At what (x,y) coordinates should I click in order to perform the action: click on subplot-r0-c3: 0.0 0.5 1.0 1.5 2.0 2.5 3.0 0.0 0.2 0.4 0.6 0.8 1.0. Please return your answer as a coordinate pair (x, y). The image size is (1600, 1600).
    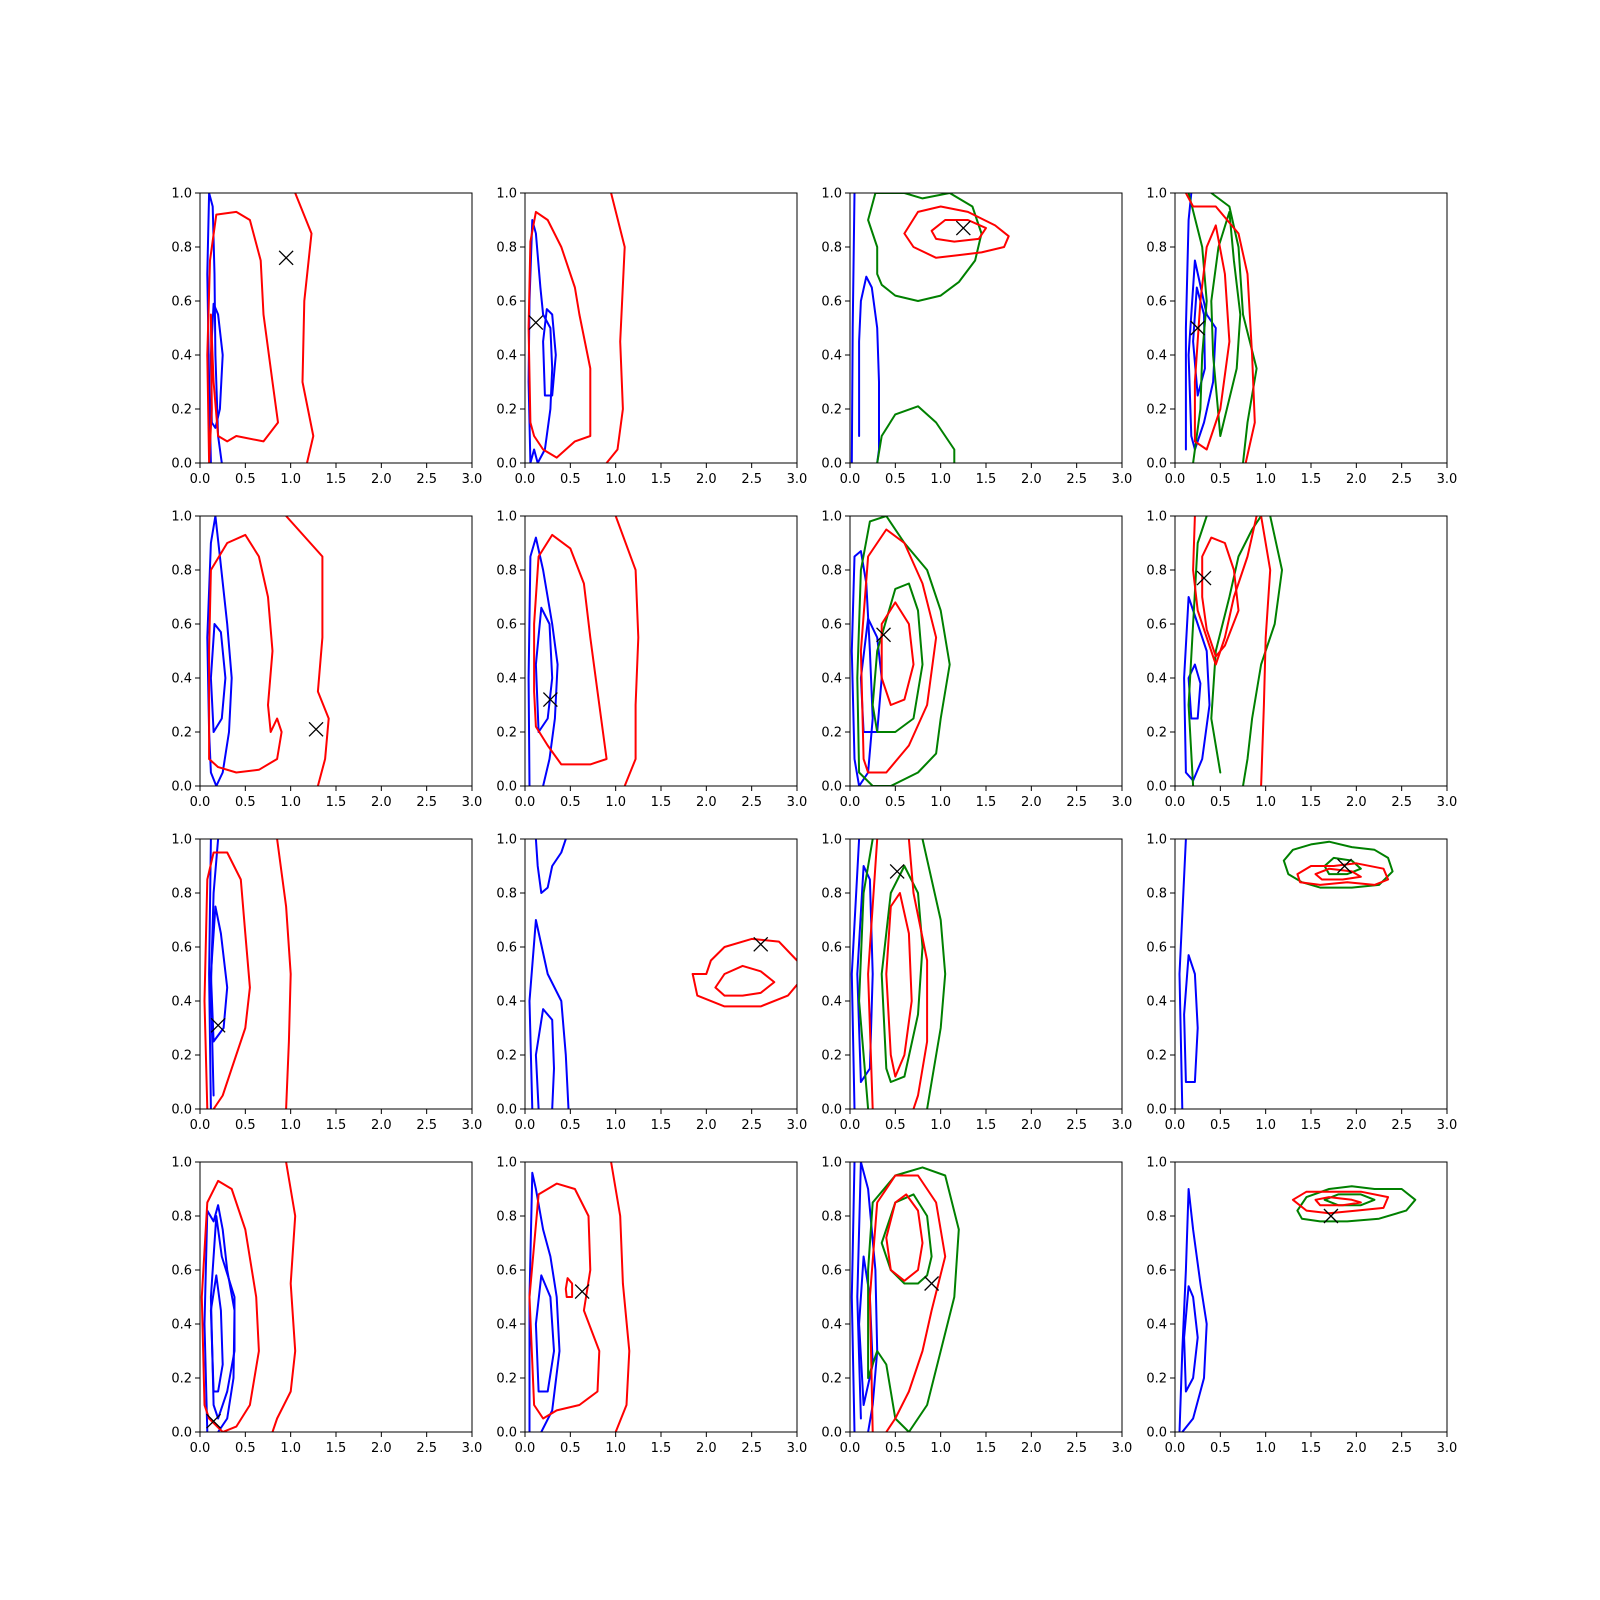
    Looking at the image, I should click on (1301, 337).